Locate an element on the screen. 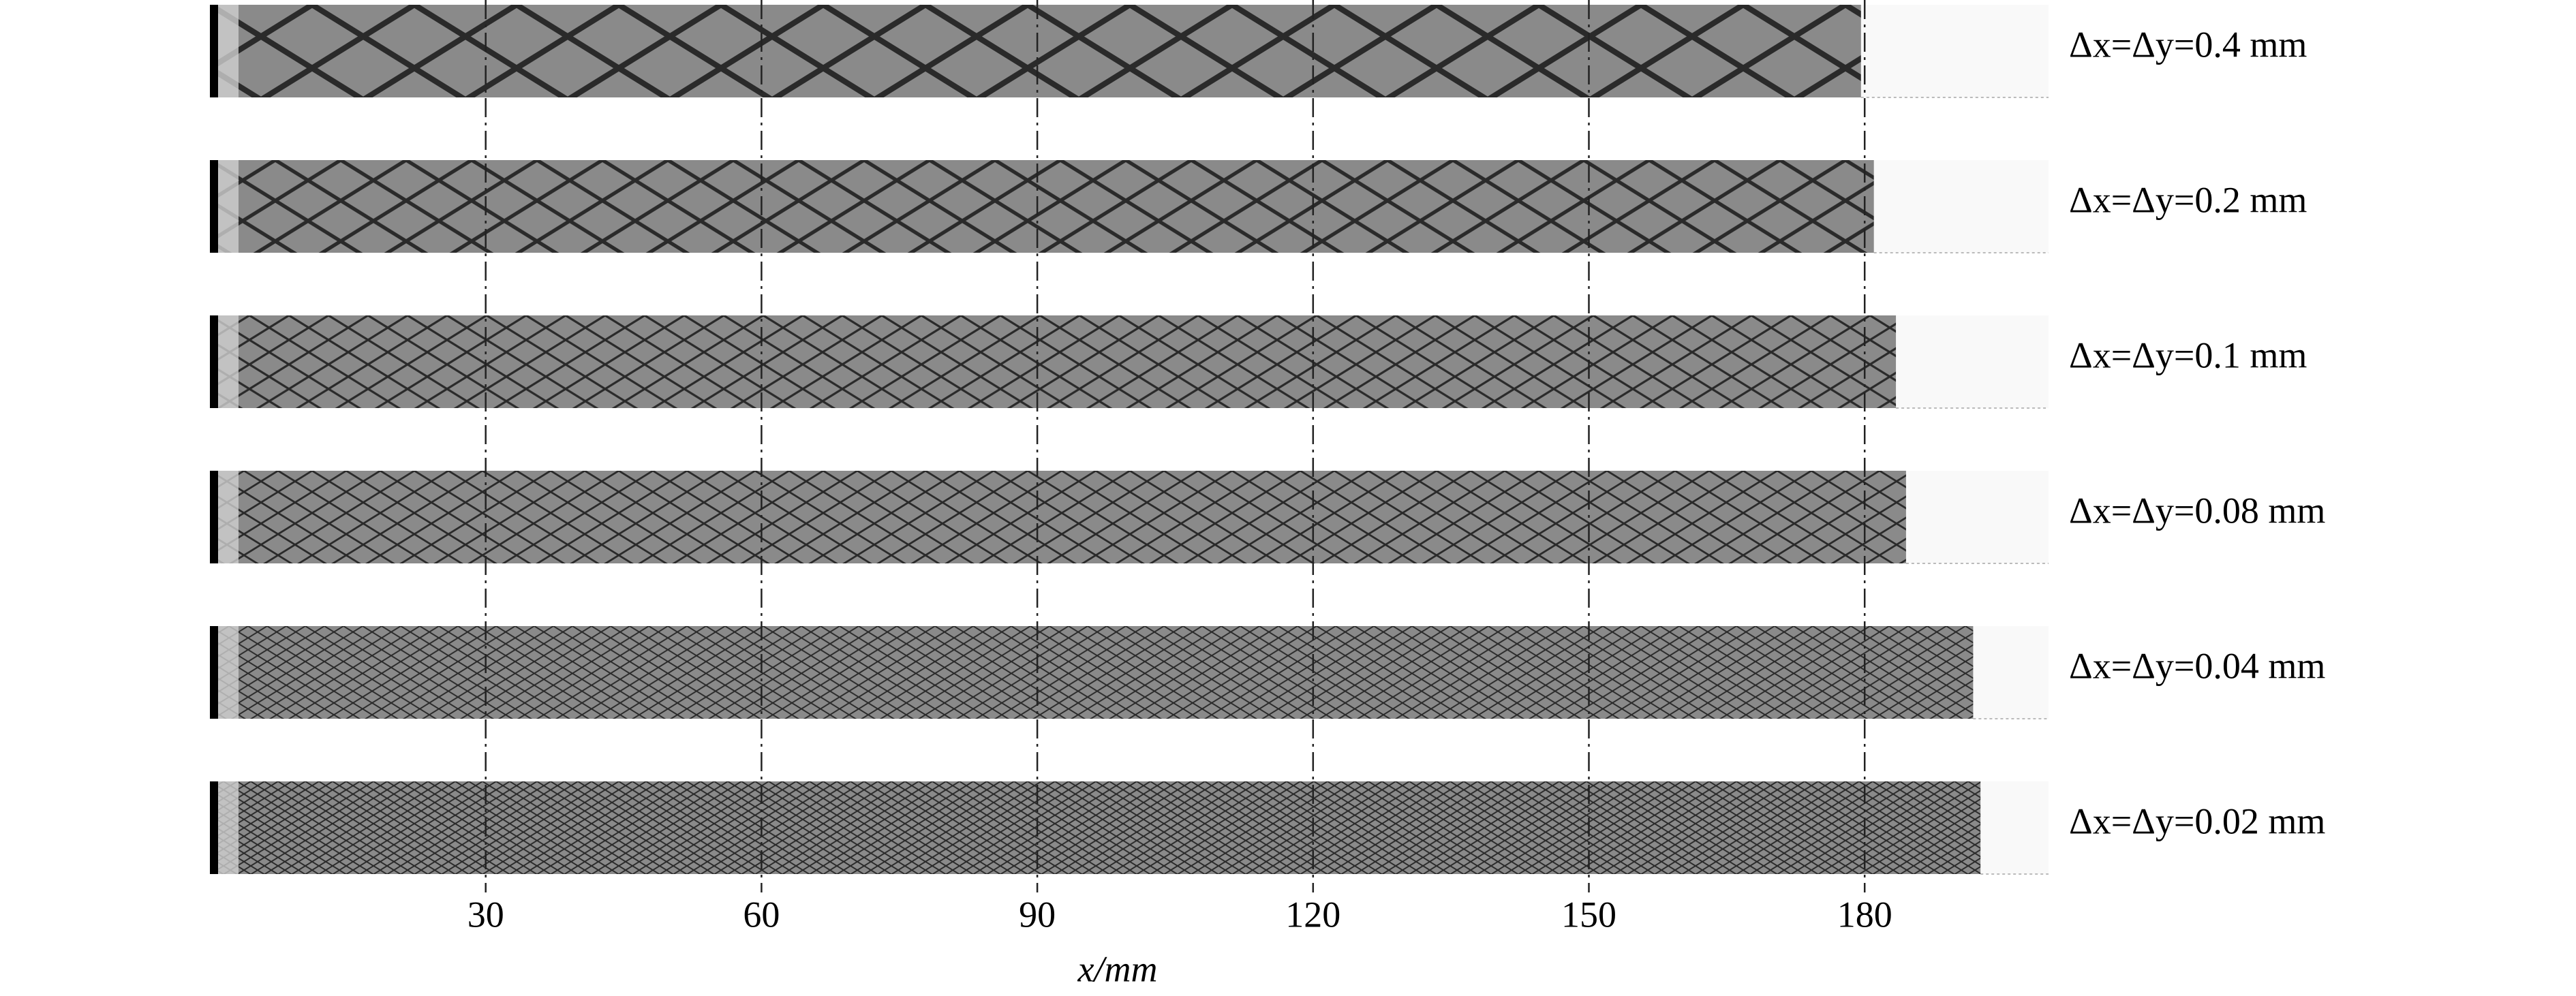 The image size is (2576, 996). series-label: Δx=Δy=0.08 mm is located at coordinates (2197, 510).